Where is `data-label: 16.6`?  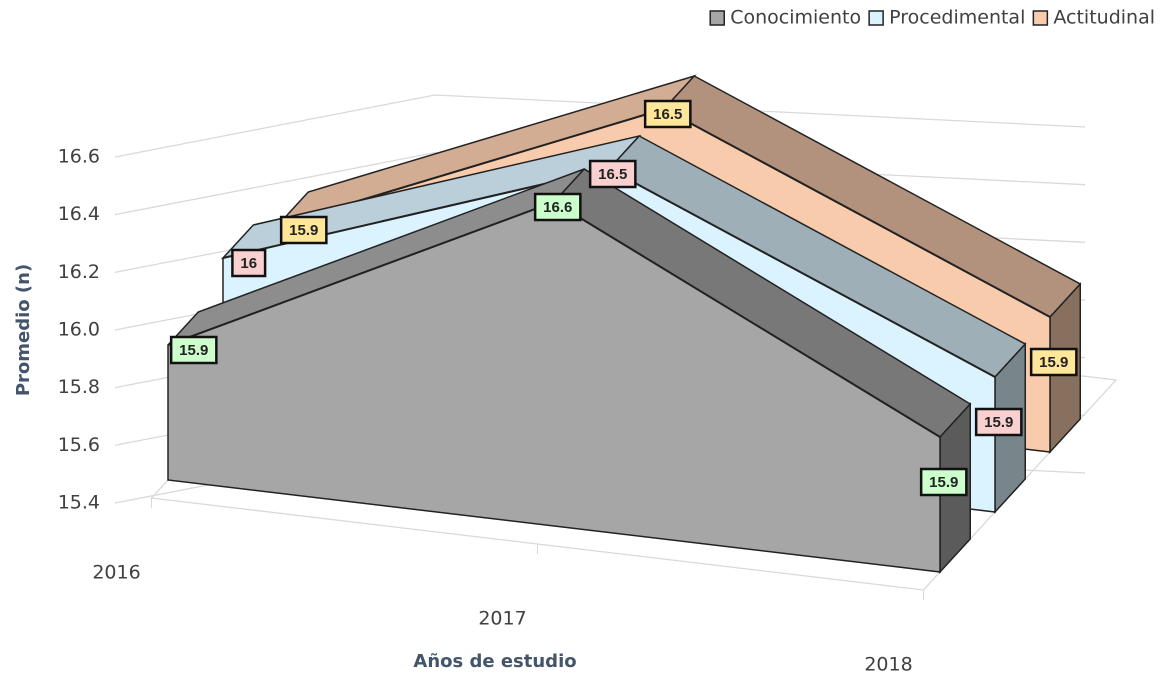
data-label: 16.6 is located at coordinates (557, 207).